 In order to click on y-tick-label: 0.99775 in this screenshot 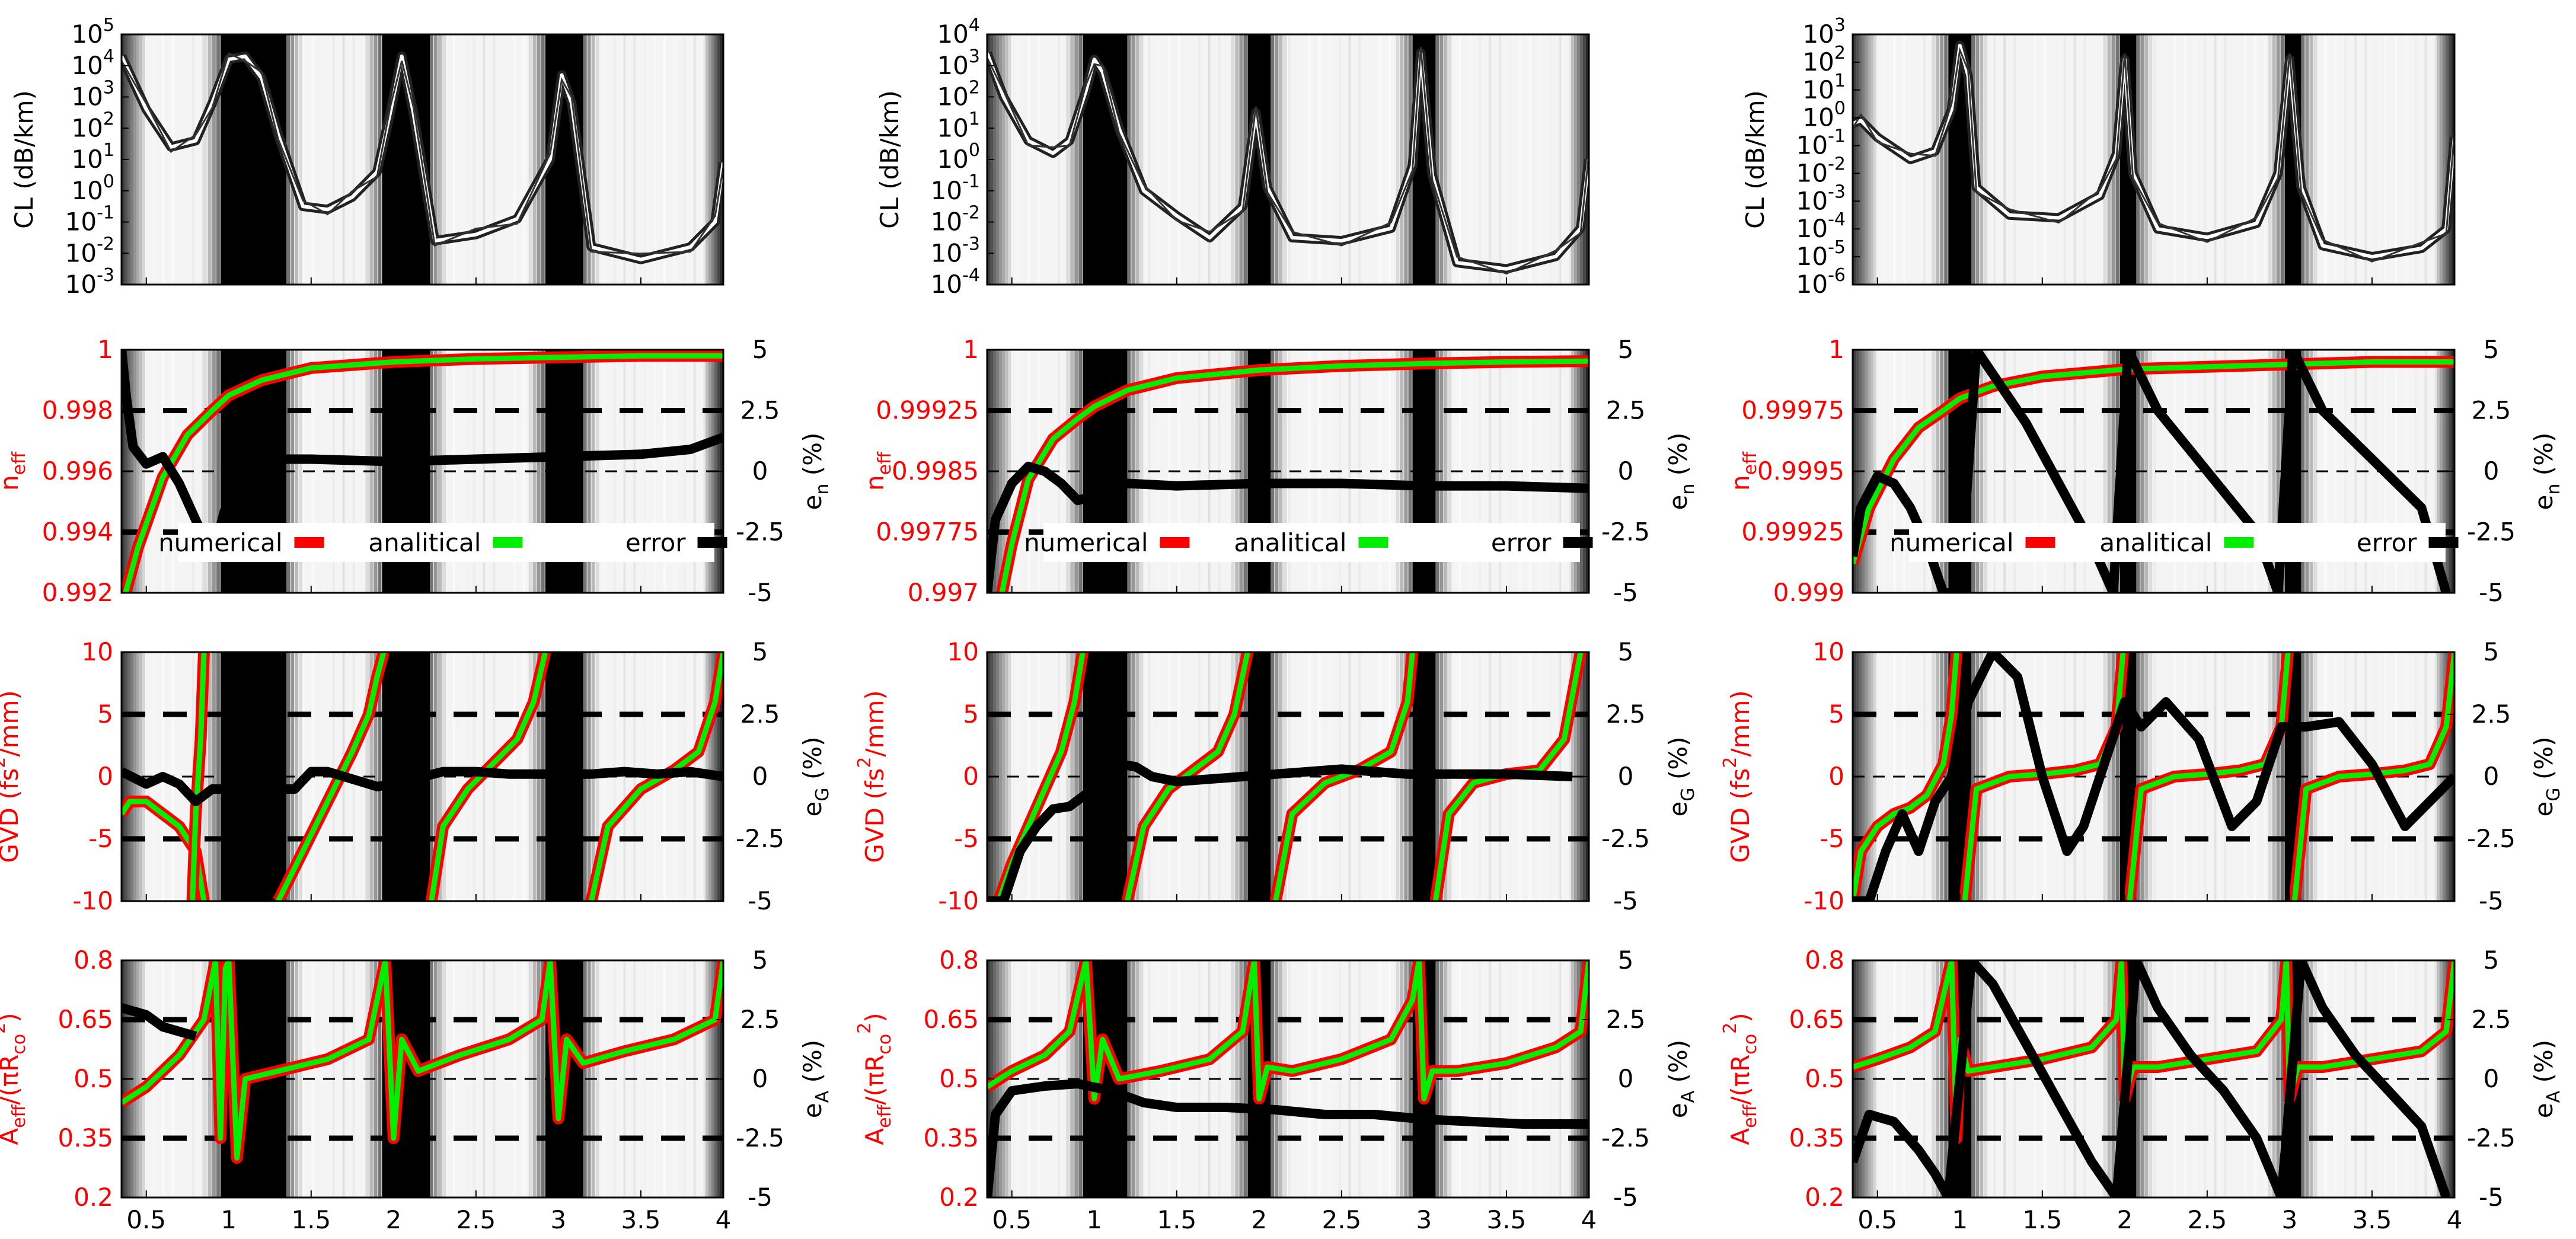, I will do `click(927, 532)`.